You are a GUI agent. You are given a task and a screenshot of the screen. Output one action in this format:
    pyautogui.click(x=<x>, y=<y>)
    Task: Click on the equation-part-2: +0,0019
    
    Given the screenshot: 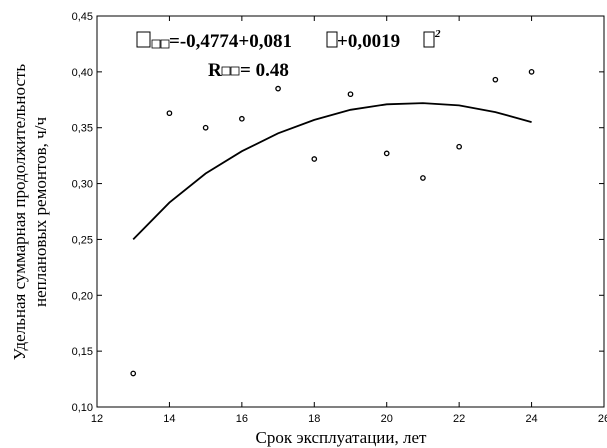 What is the action you would take?
    pyautogui.click(x=368, y=41)
    